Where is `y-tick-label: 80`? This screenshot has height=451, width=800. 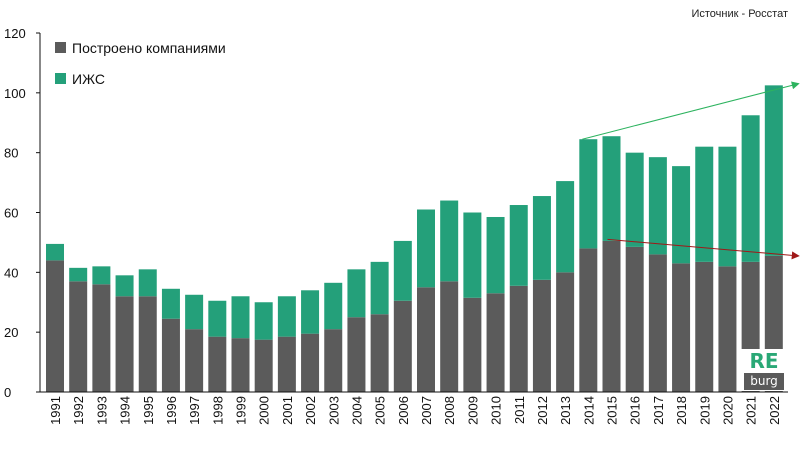 y-tick-label: 80 is located at coordinates (11, 153).